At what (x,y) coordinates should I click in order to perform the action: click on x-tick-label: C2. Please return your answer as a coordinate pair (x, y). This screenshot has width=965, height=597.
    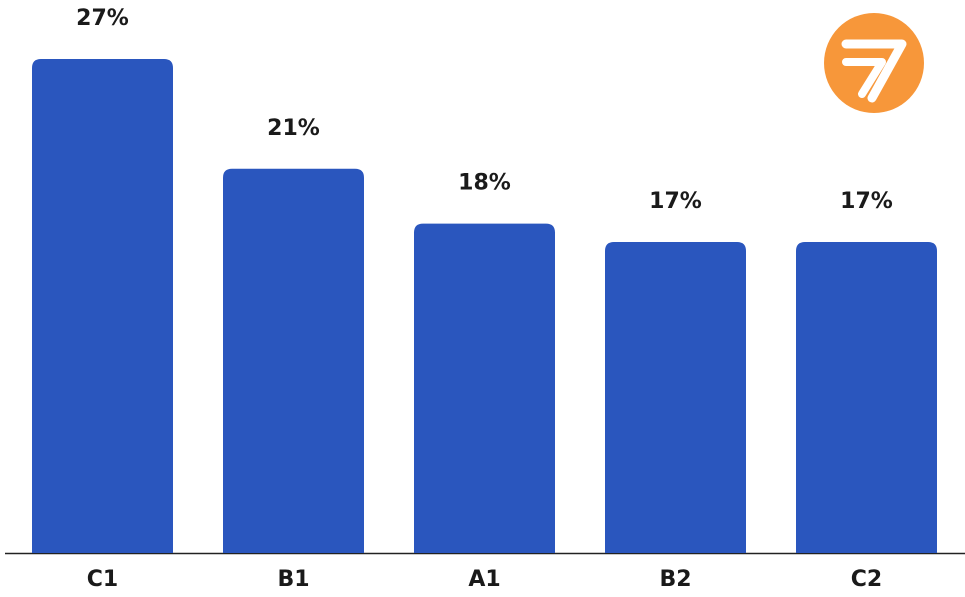
    Looking at the image, I should click on (866, 579).